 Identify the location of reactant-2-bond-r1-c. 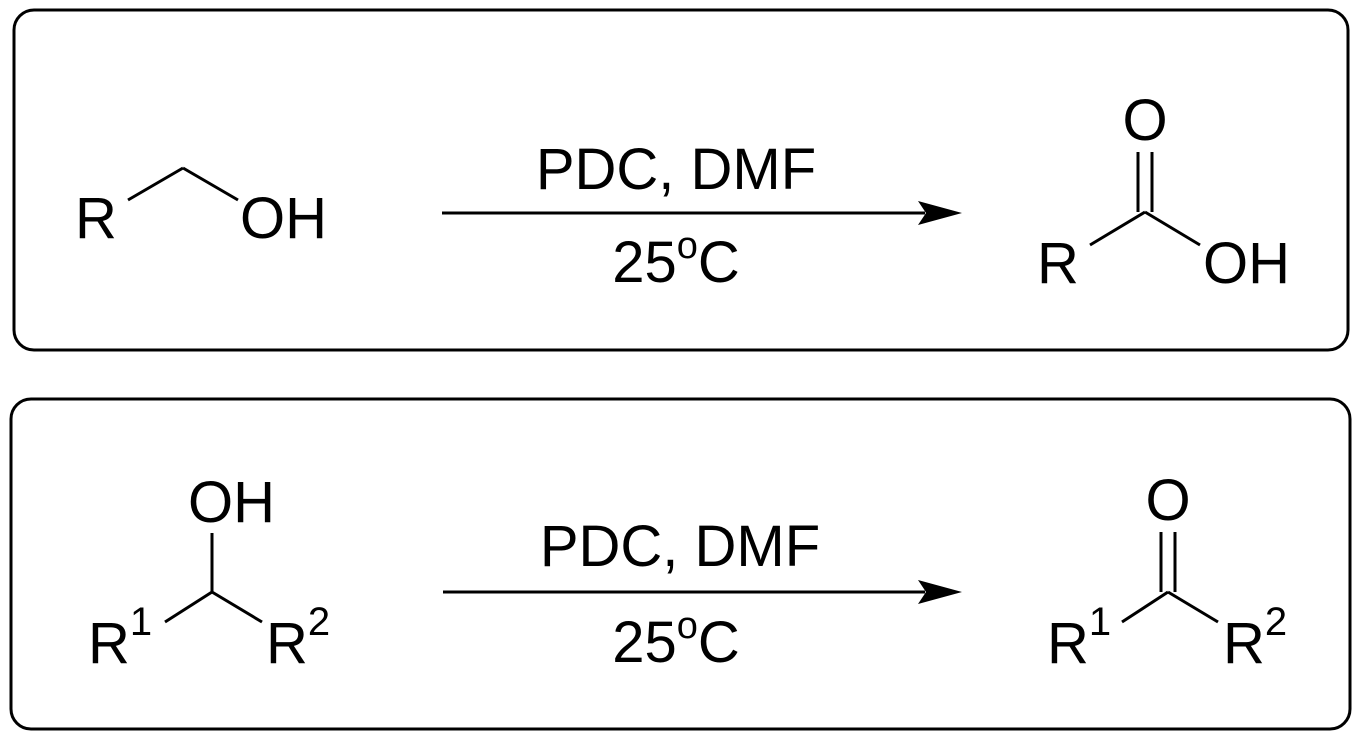
(188, 607).